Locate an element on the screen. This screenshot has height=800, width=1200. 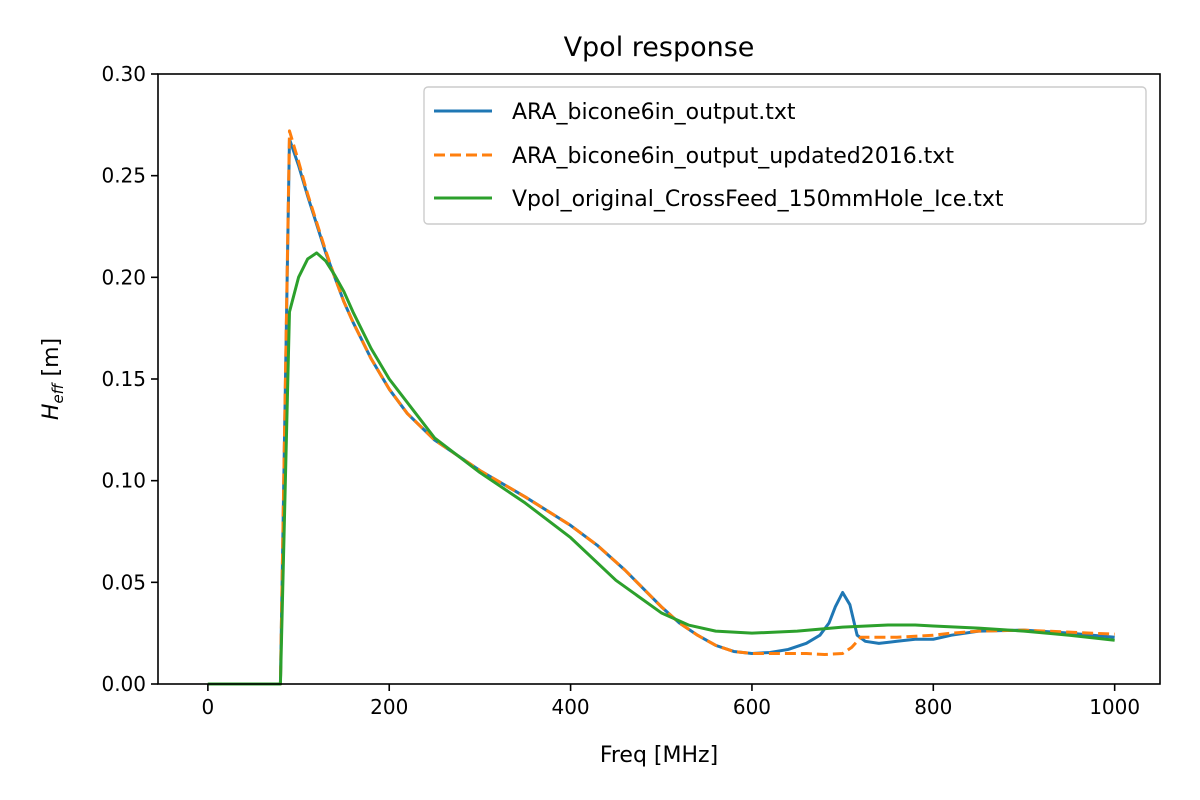
legend-label-2: ARA_bicone6in_output_updated2016.txt is located at coordinates (733, 156).